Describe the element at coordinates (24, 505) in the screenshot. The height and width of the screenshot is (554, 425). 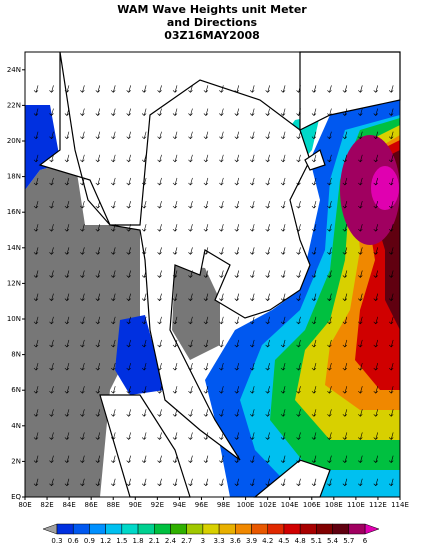
I see `x-tick-label: 80E` at that location.